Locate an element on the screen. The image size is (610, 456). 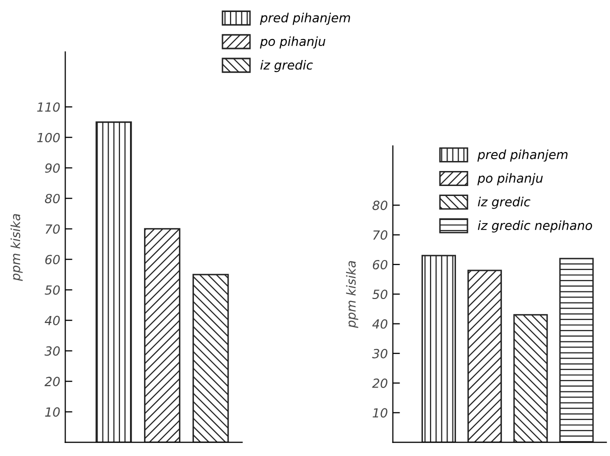
legend-label: iz gredic nepihano is located at coordinates (535, 226).